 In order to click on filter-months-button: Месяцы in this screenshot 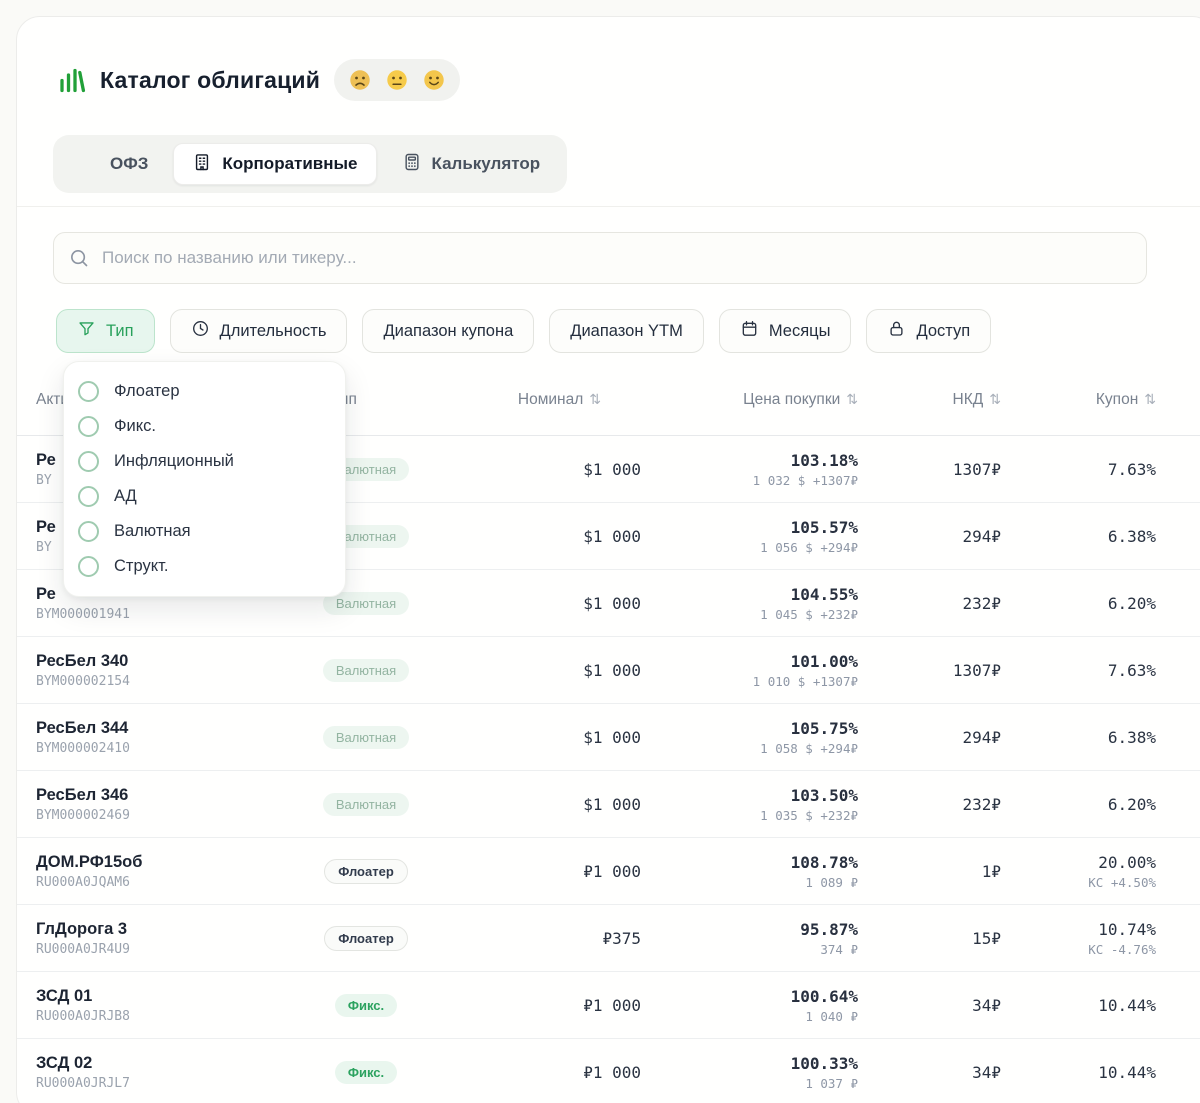, I will do `click(785, 331)`.